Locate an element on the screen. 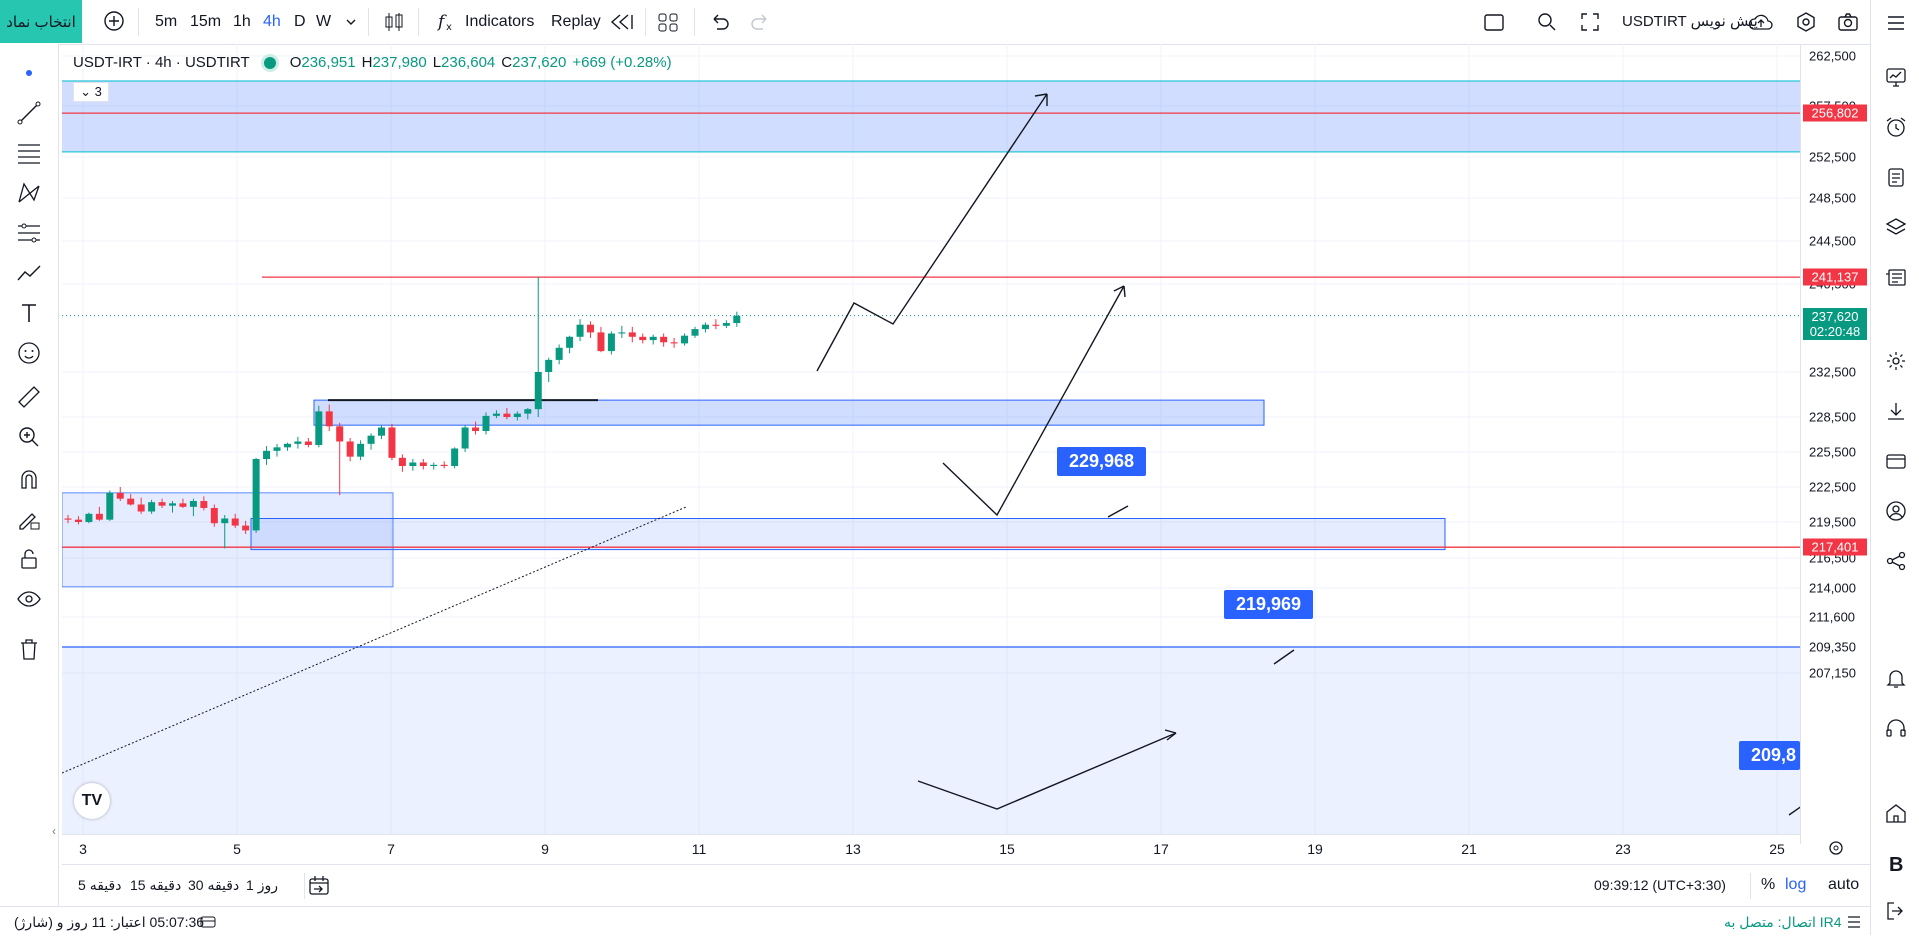  magnet-icon is located at coordinates (29, 479).